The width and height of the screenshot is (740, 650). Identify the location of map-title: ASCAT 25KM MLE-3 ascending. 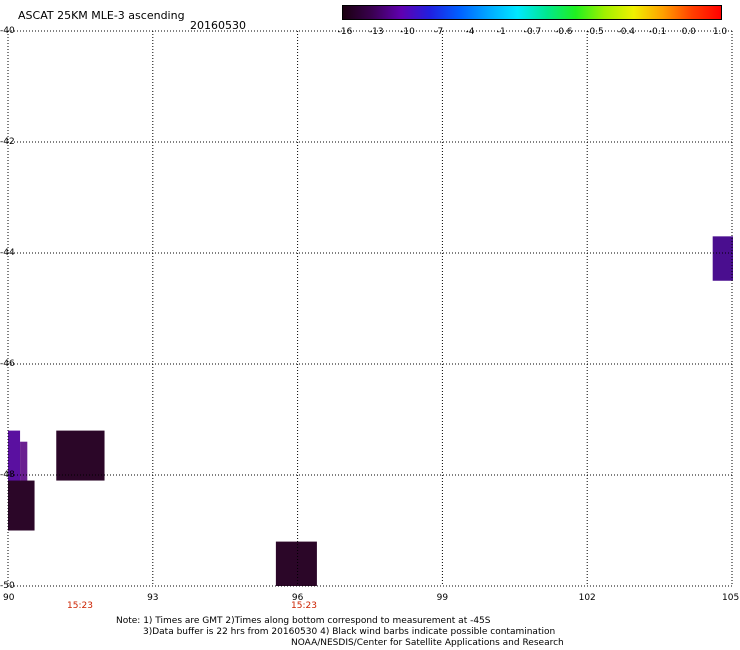
(101, 15).